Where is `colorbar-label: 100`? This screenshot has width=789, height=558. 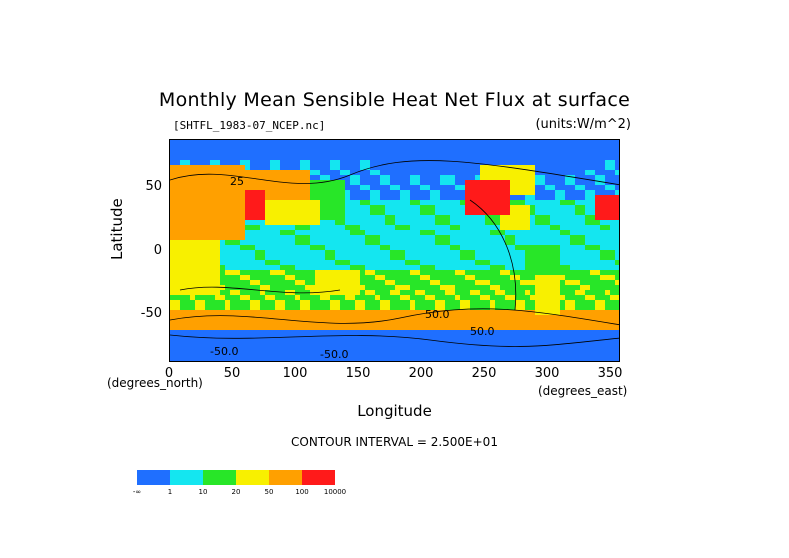
colorbar-label: 100 is located at coordinates (302, 492).